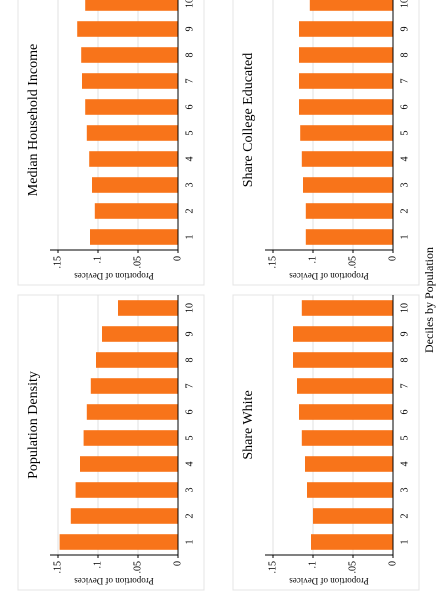 The width and height of the screenshot is (442, 615). I want to click on shared-x-label: Deciles by Population, so click(429, 300).